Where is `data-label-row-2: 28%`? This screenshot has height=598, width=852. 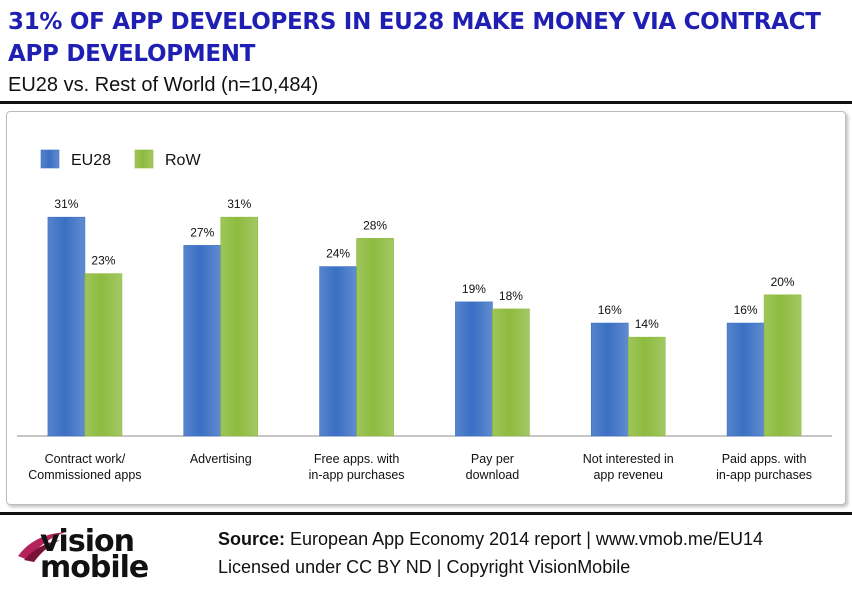
data-label-row-2: 28% is located at coordinates (375, 225).